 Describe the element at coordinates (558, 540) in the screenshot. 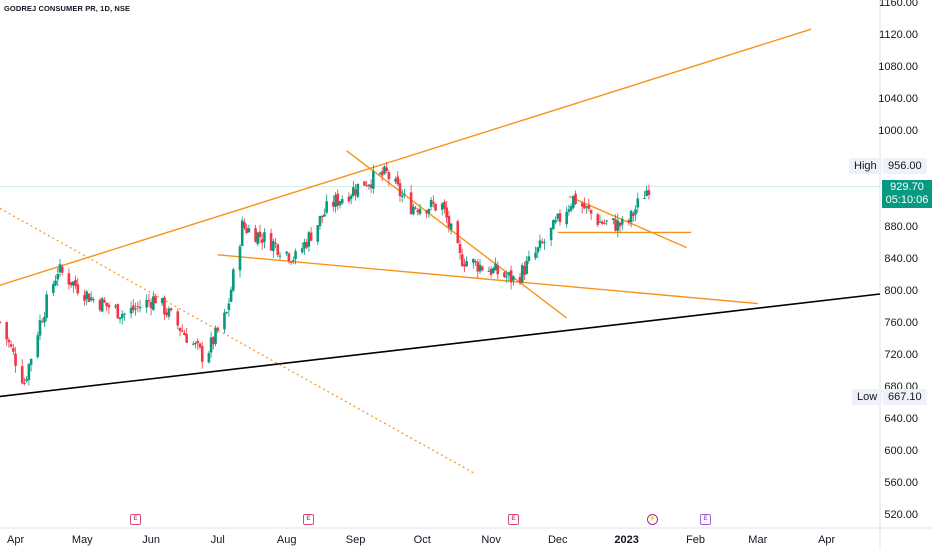

I see `time-tick-label: Dec` at that location.